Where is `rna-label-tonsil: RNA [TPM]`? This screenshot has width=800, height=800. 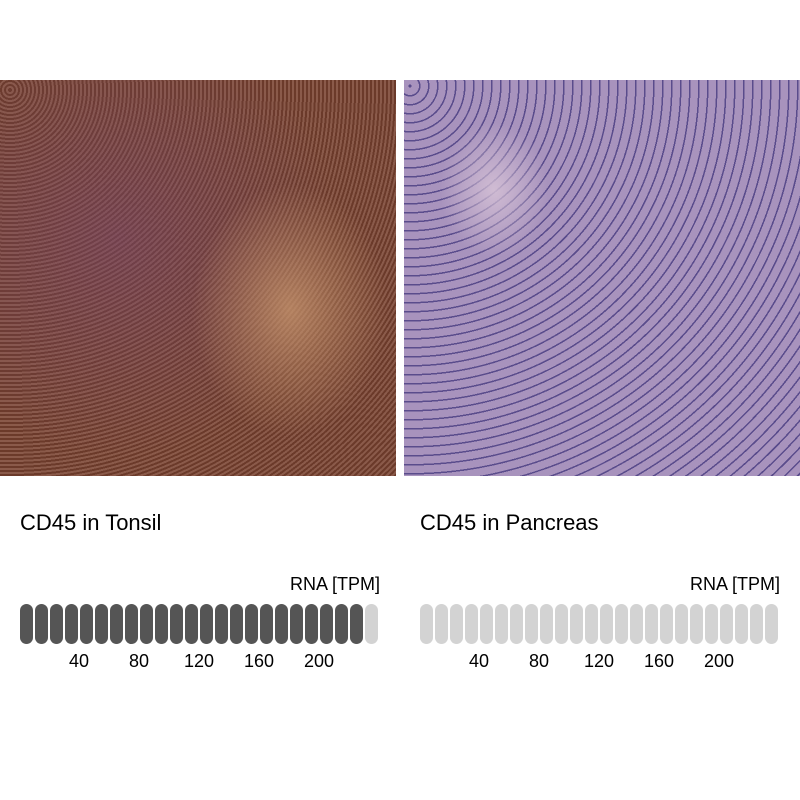 rna-label-tonsil: RNA [TPM] is located at coordinates (334, 584).